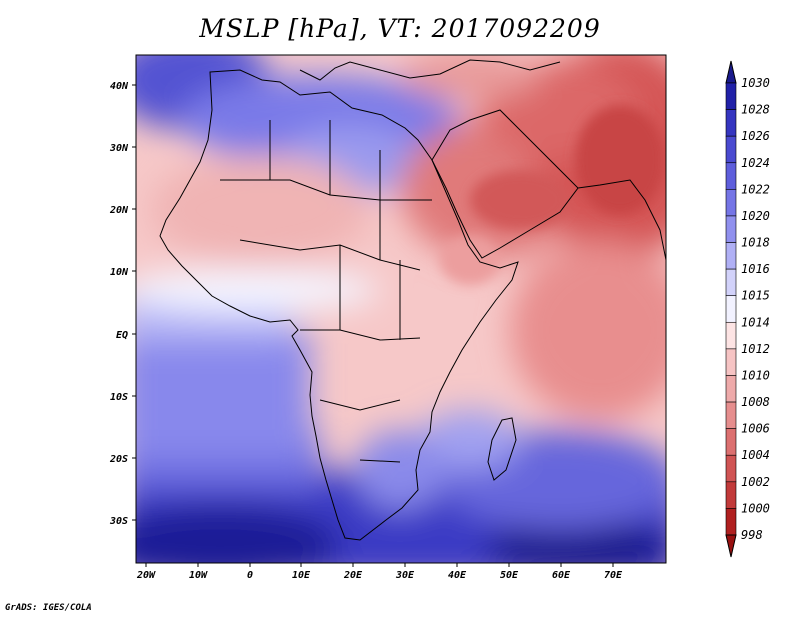  What do you see at coordinates (755, 455) in the screenshot?
I see `colorbar-label: 1004` at bounding box center [755, 455].